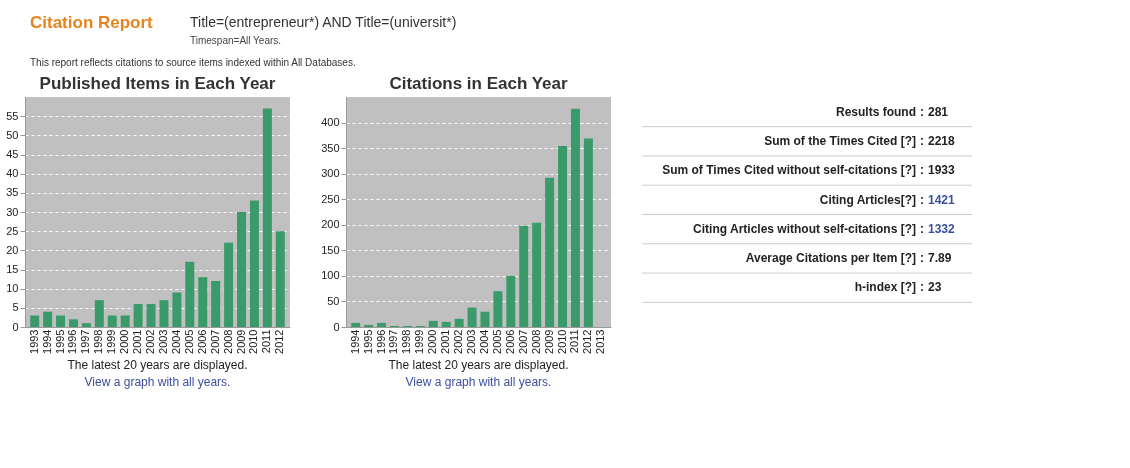  Describe the element at coordinates (938, 111) in the screenshot. I see `data-label: 281` at that location.